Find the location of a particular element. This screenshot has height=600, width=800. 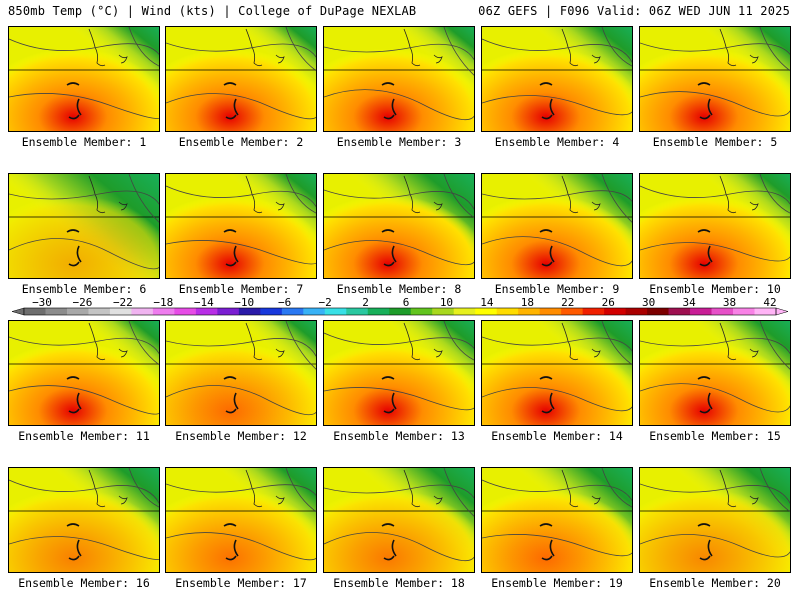

ensemble-member-label: Ensemble Member: 3 is located at coordinates (399, 142).